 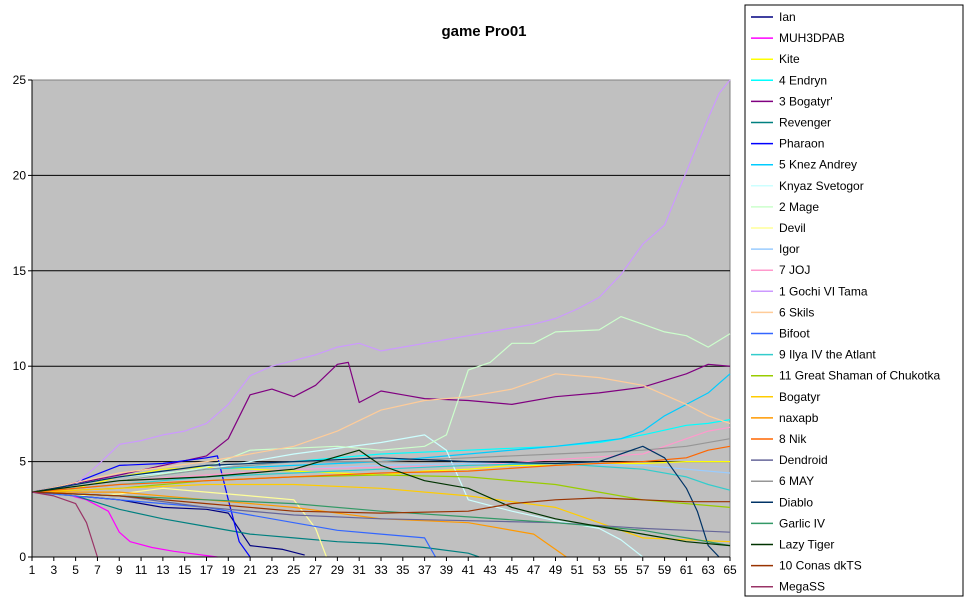 I want to click on series-line-pharaon, so click(x=141, y=506).